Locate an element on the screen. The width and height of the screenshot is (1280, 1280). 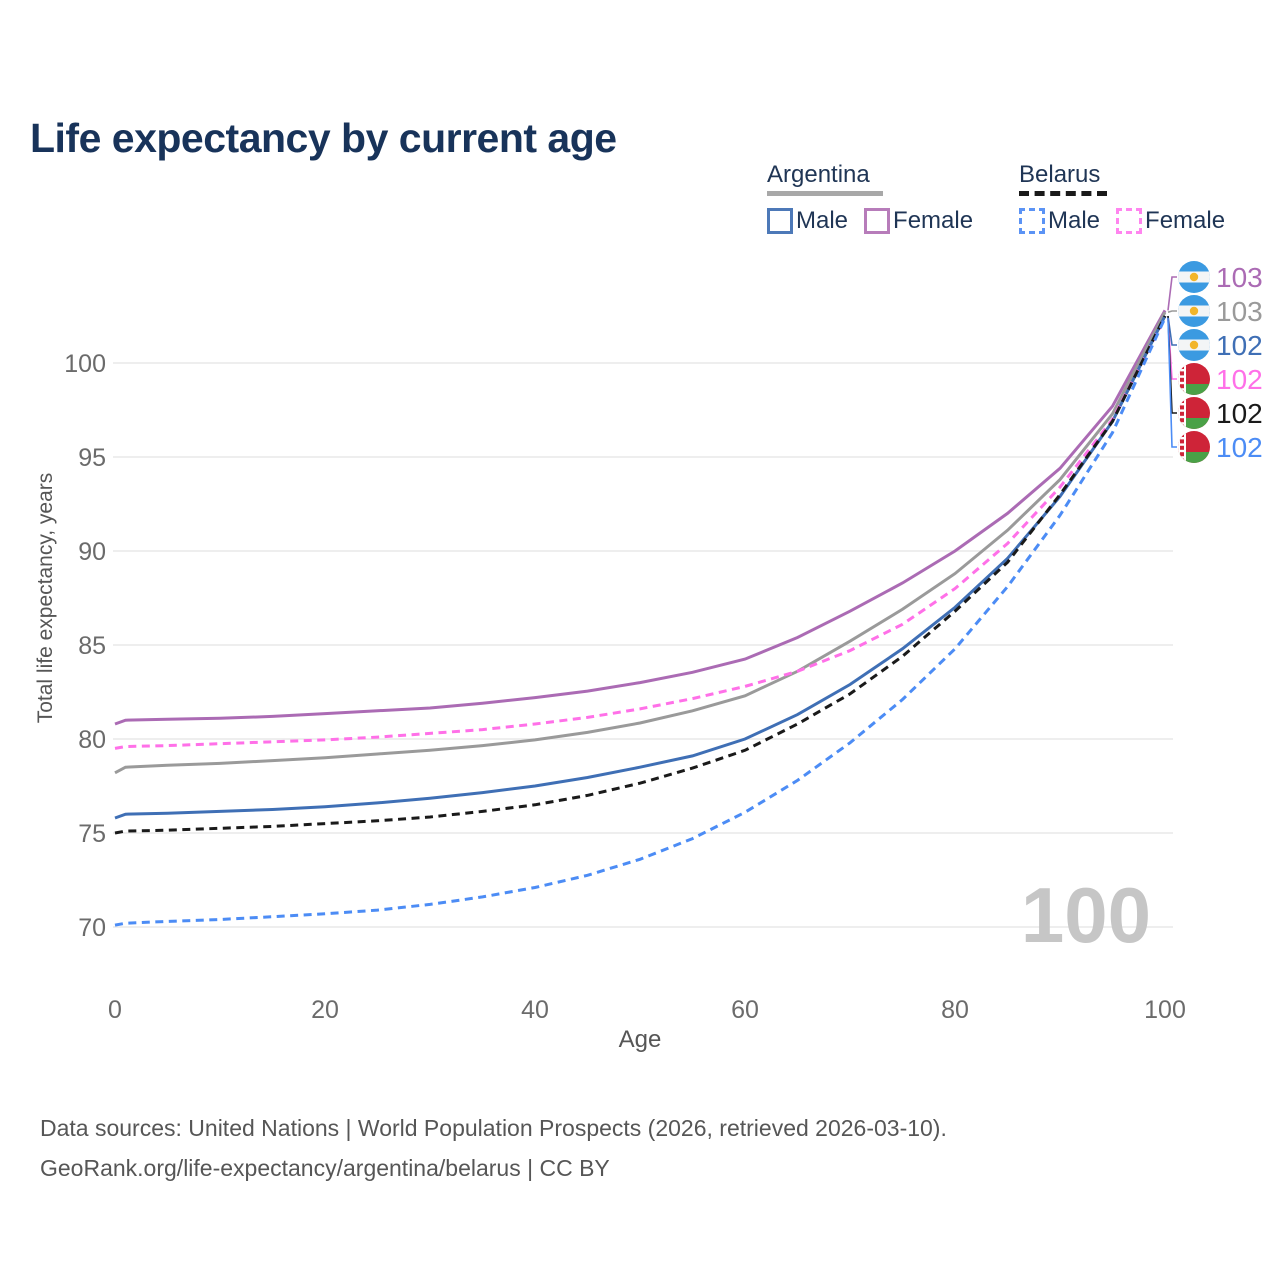
legend-label-argentina-female: Female is located at coordinates (933, 220).